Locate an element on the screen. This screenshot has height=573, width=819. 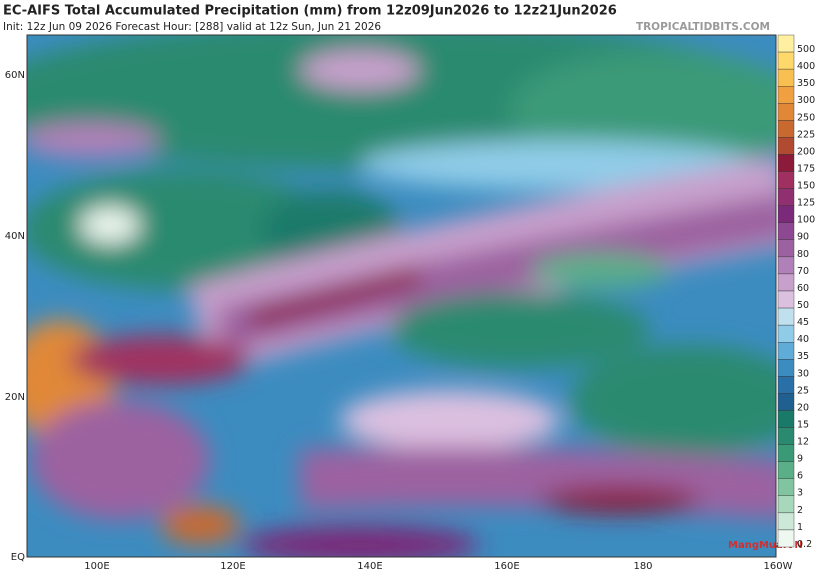
colorbar-label: 200 is located at coordinates (806, 151).